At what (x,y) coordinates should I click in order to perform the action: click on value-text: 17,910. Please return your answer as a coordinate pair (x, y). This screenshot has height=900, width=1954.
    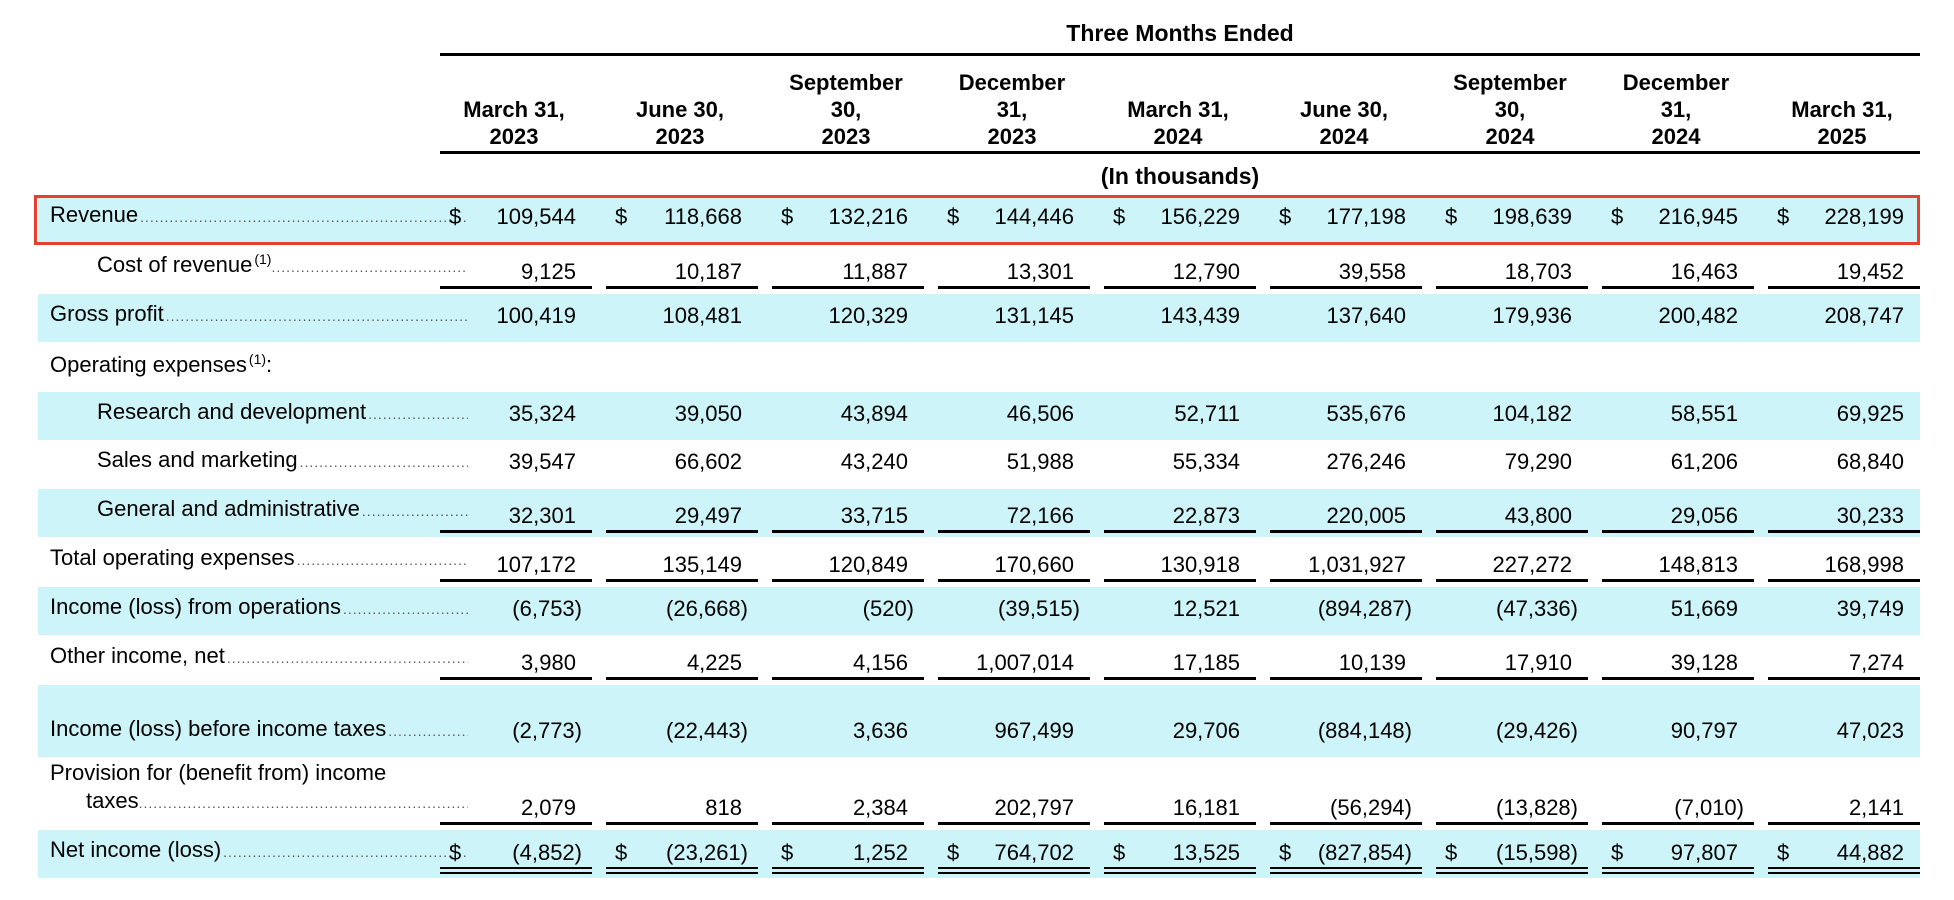
    Looking at the image, I should click on (1538, 662).